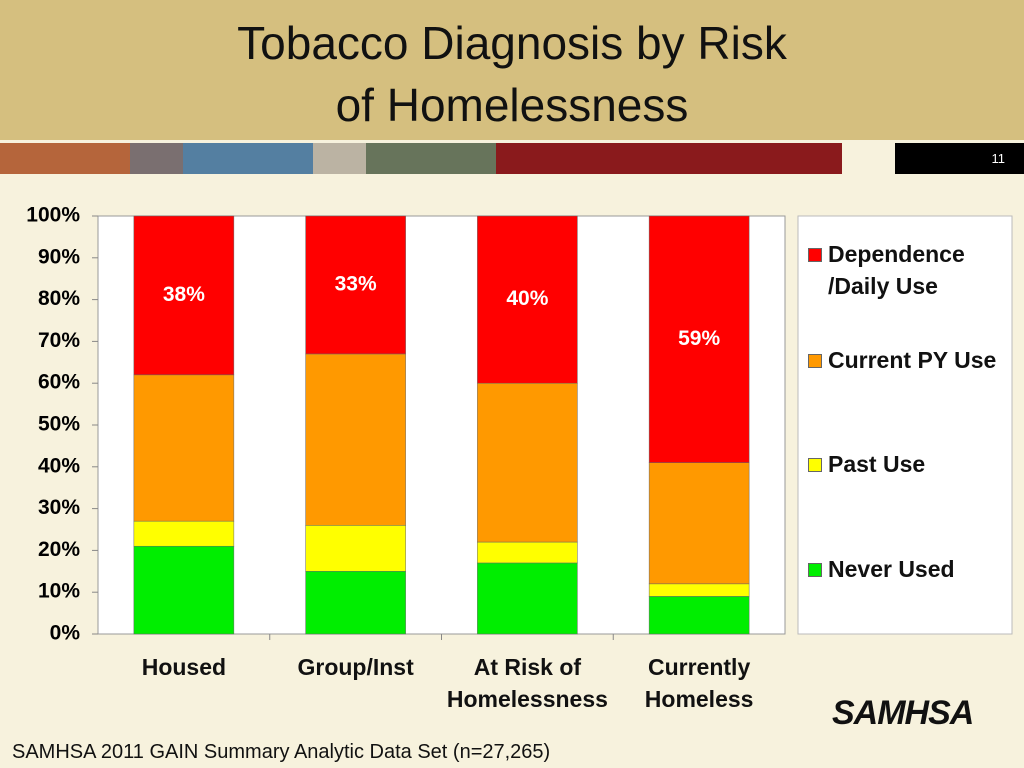  What do you see at coordinates (699, 683) in the screenshot?
I see `x-tick-label: Currently Homeless` at bounding box center [699, 683].